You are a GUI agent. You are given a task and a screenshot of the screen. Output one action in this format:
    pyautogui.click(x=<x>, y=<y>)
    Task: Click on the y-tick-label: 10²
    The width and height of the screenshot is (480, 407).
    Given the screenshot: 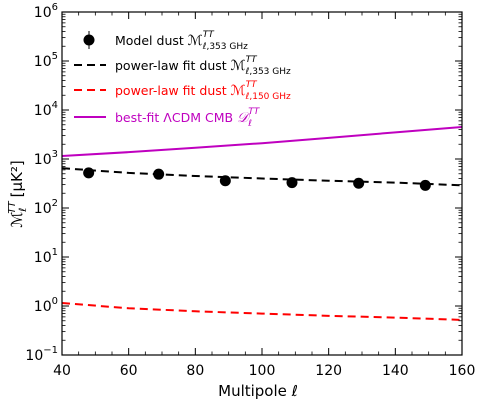 What is the action you would take?
    pyautogui.click(x=46, y=207)
    